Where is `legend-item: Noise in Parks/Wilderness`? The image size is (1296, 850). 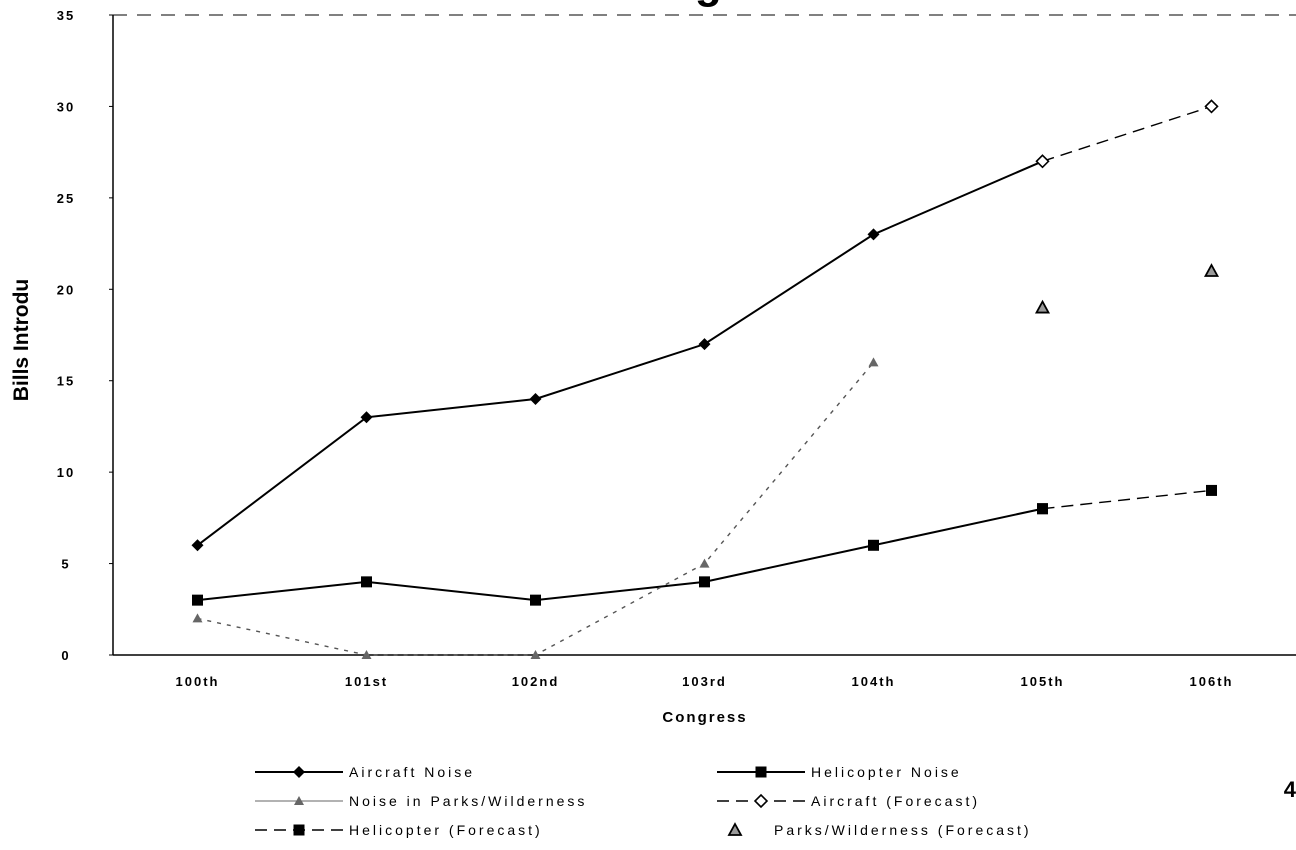
legend-item: Noise in Parks/Wilderness is located at coordinates (421, 801).